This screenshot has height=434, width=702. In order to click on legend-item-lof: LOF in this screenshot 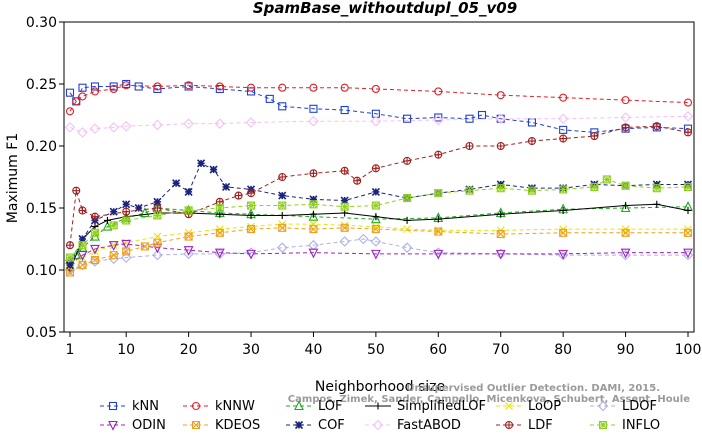, I will do `click(314, 406)`.